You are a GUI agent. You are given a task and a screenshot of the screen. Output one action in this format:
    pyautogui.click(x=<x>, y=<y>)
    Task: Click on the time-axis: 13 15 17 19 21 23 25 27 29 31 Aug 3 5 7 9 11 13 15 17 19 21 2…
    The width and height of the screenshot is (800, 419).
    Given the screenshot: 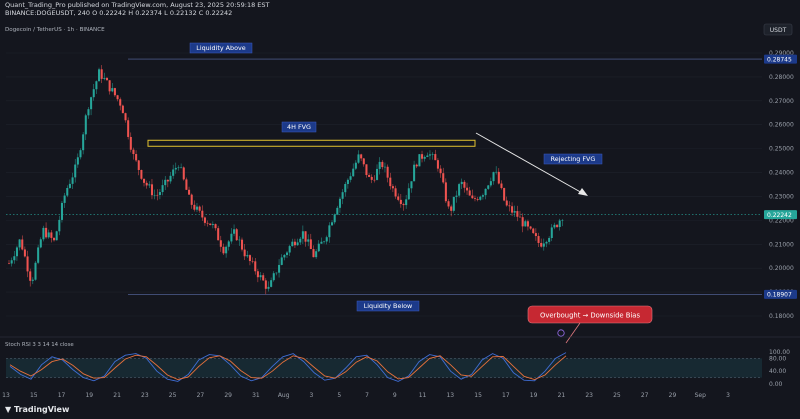 What is the action you would take?
    pyautogui.click(x=366, y=395)
    